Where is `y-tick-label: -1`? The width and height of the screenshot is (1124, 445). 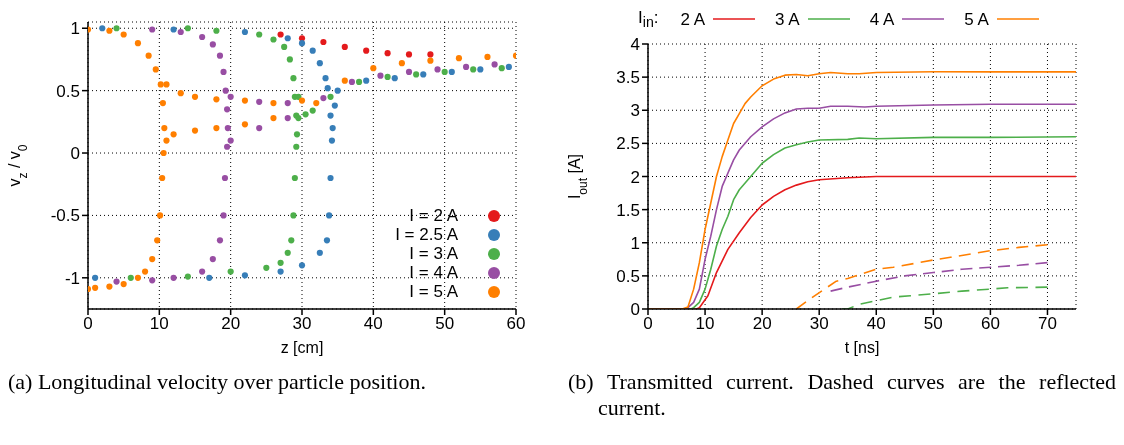 y-tick-label: -1 is located at coordinates (72, 278).